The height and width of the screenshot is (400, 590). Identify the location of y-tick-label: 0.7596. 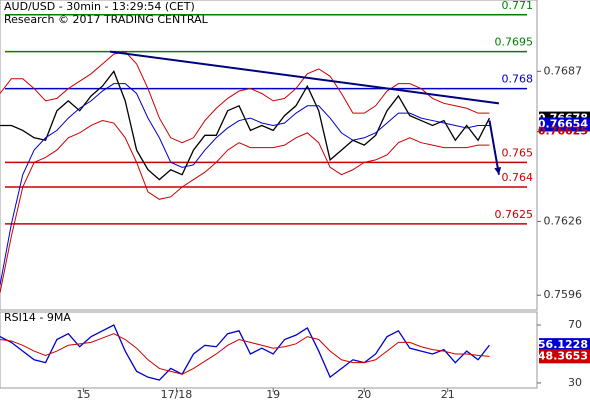
(563, 294).